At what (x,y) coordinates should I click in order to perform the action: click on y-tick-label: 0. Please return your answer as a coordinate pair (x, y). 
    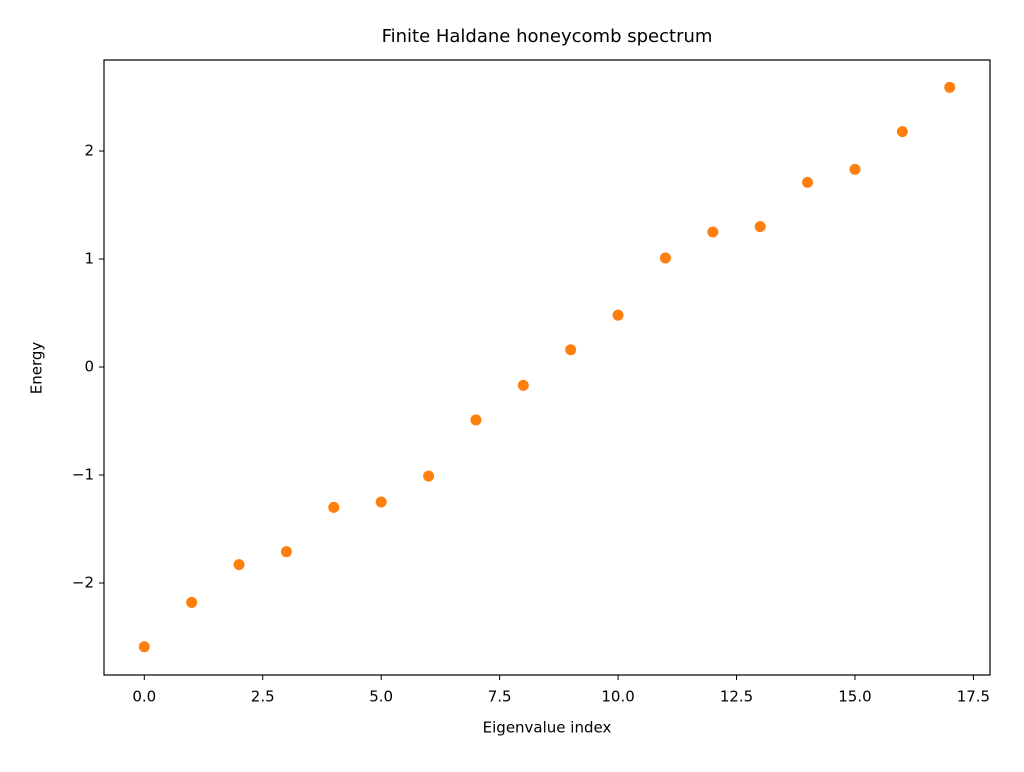
    Looking at the image, I should click on (89, 367).